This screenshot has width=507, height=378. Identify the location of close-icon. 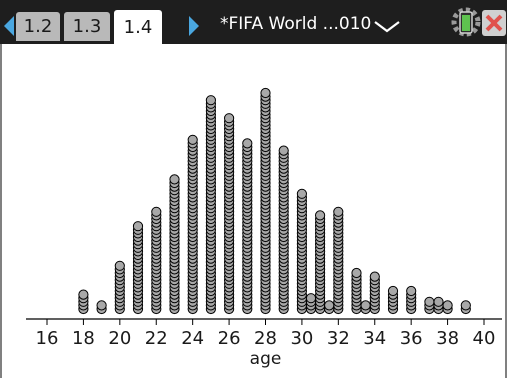
(494, 23).